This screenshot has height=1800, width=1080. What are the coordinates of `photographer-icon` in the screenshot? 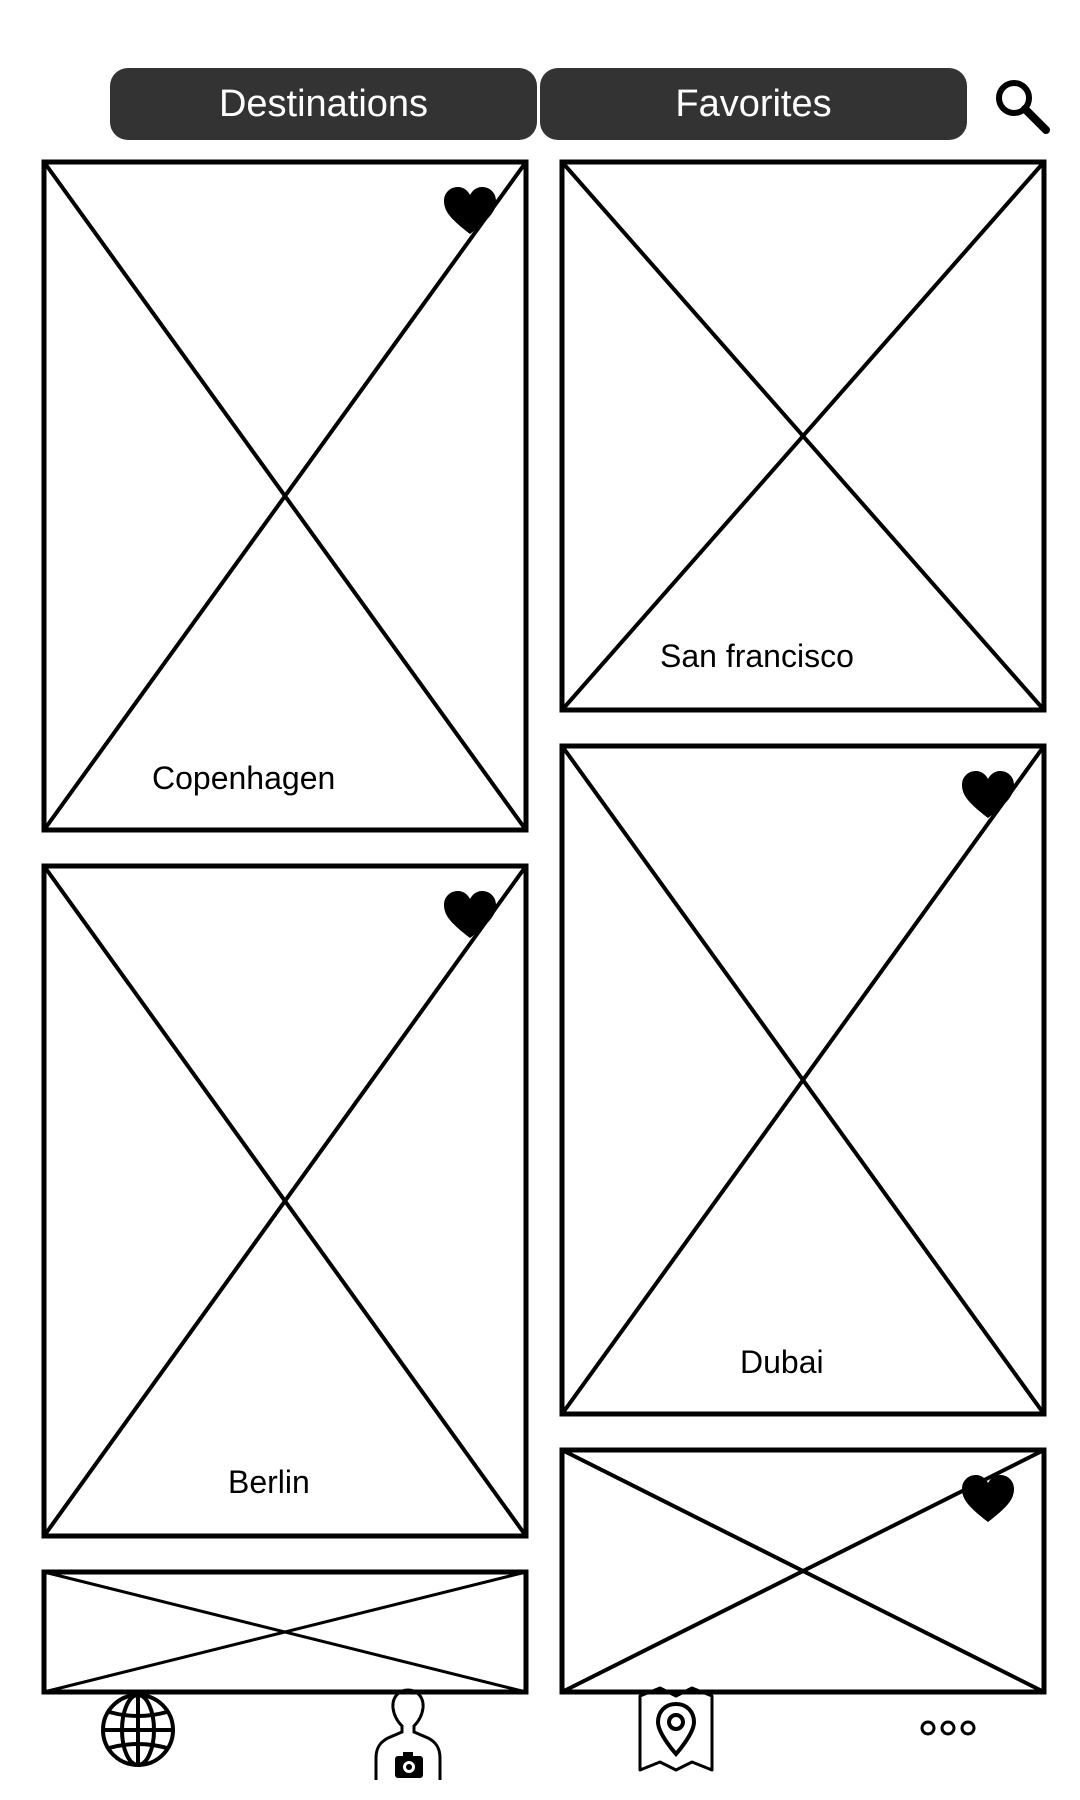 It's located at (408, 1734).